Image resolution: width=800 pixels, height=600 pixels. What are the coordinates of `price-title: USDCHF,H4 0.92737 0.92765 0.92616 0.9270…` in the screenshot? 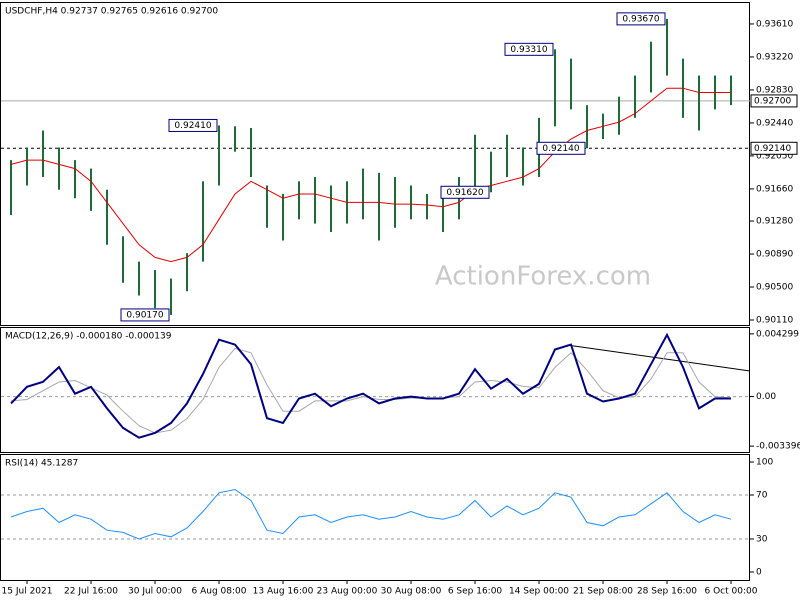 It's located at (111, 12).